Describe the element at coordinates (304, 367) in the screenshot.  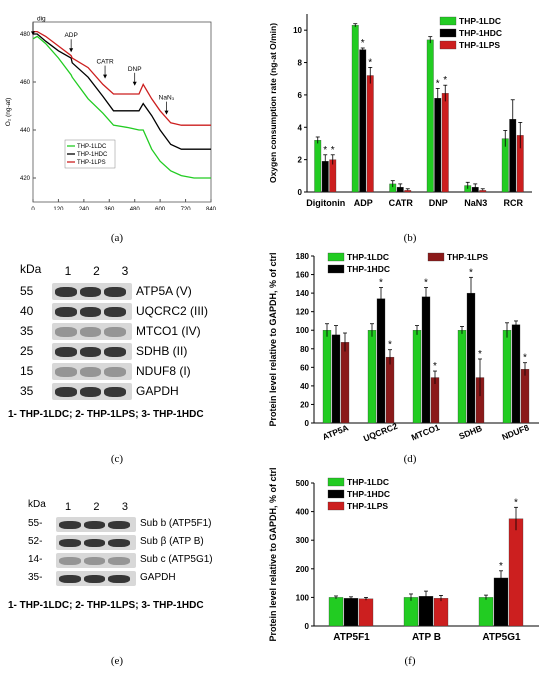
I see `y-tick-label: 60` at that location.